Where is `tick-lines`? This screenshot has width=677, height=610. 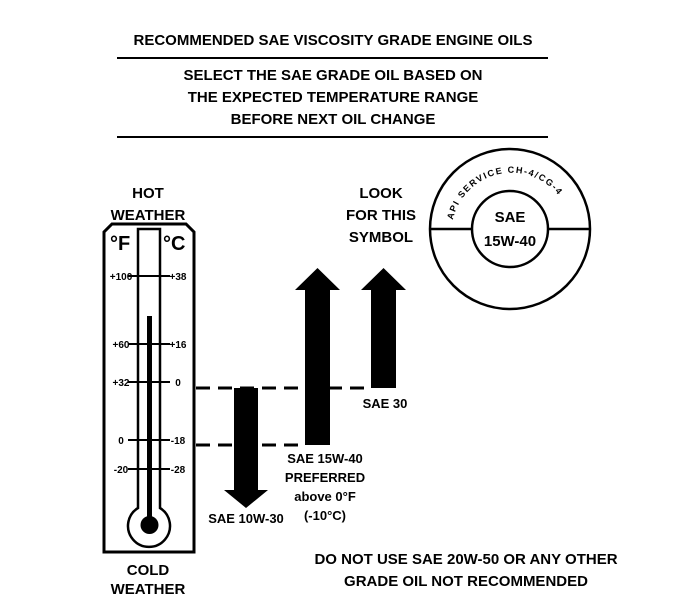 tick-lines is located at coordinates (149, 372).